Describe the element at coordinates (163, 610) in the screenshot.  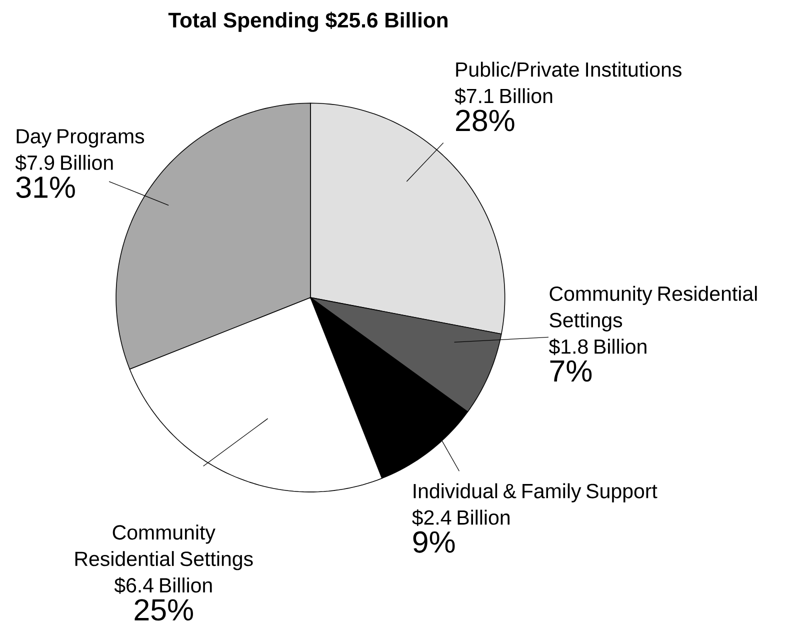
I see `data-label: 25%` at that location.